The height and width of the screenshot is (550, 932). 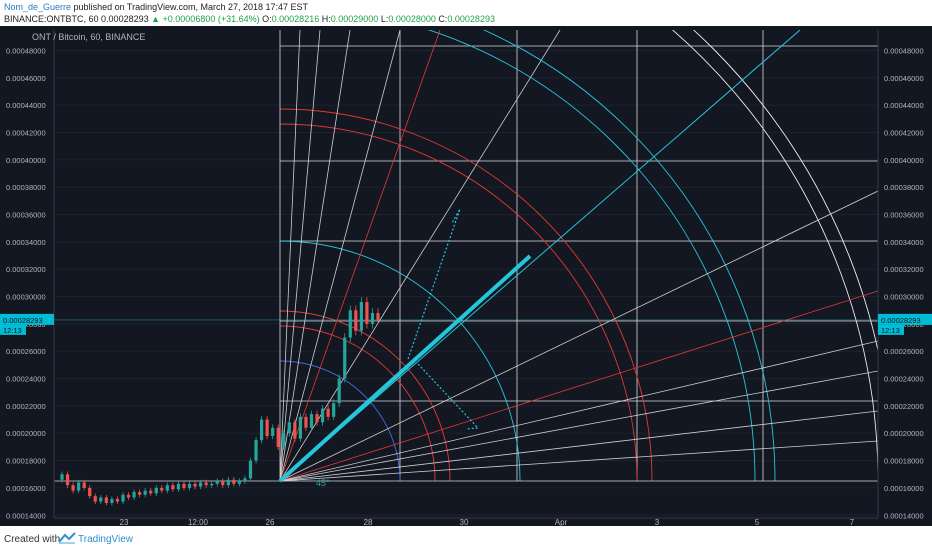 I want to click on countdown-text-right: 12:13, so click(x=890, y=330).